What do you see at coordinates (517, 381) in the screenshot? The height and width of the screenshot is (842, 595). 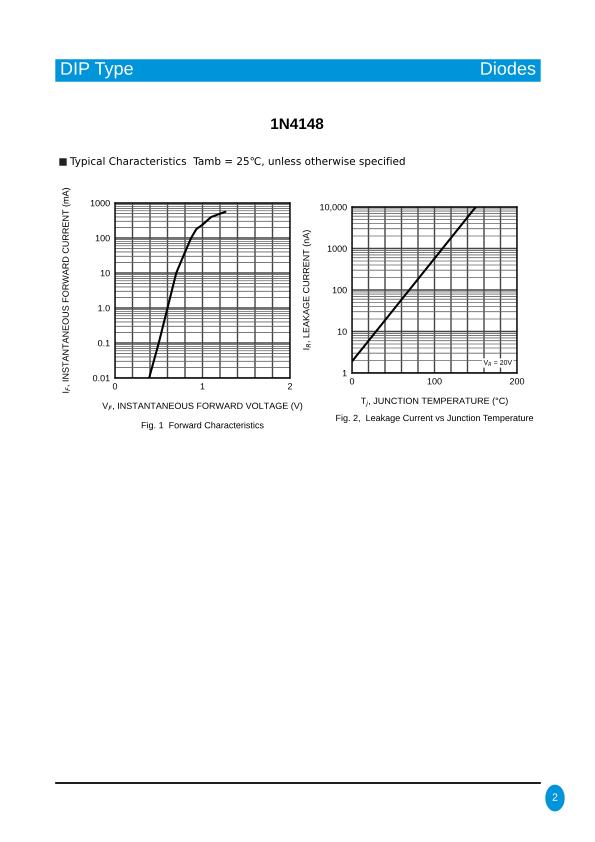 I see `x-tick-label: 200` at bounding box center [517, 381].